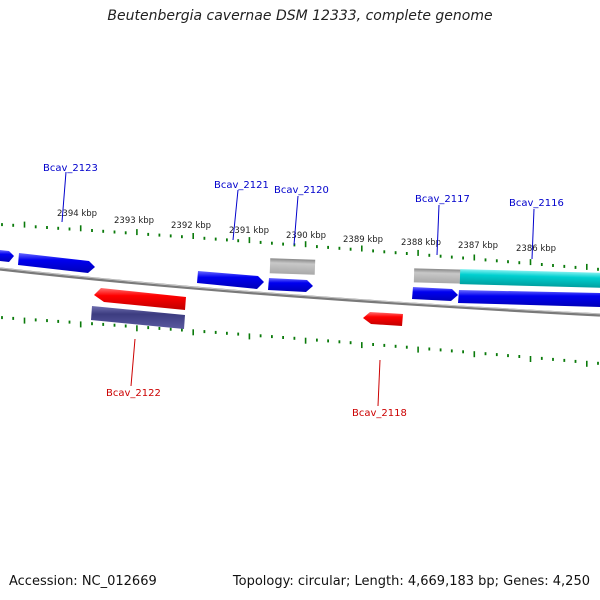  I want to click on kbp-label-2391: 2391 kbp, so click(249, 231).